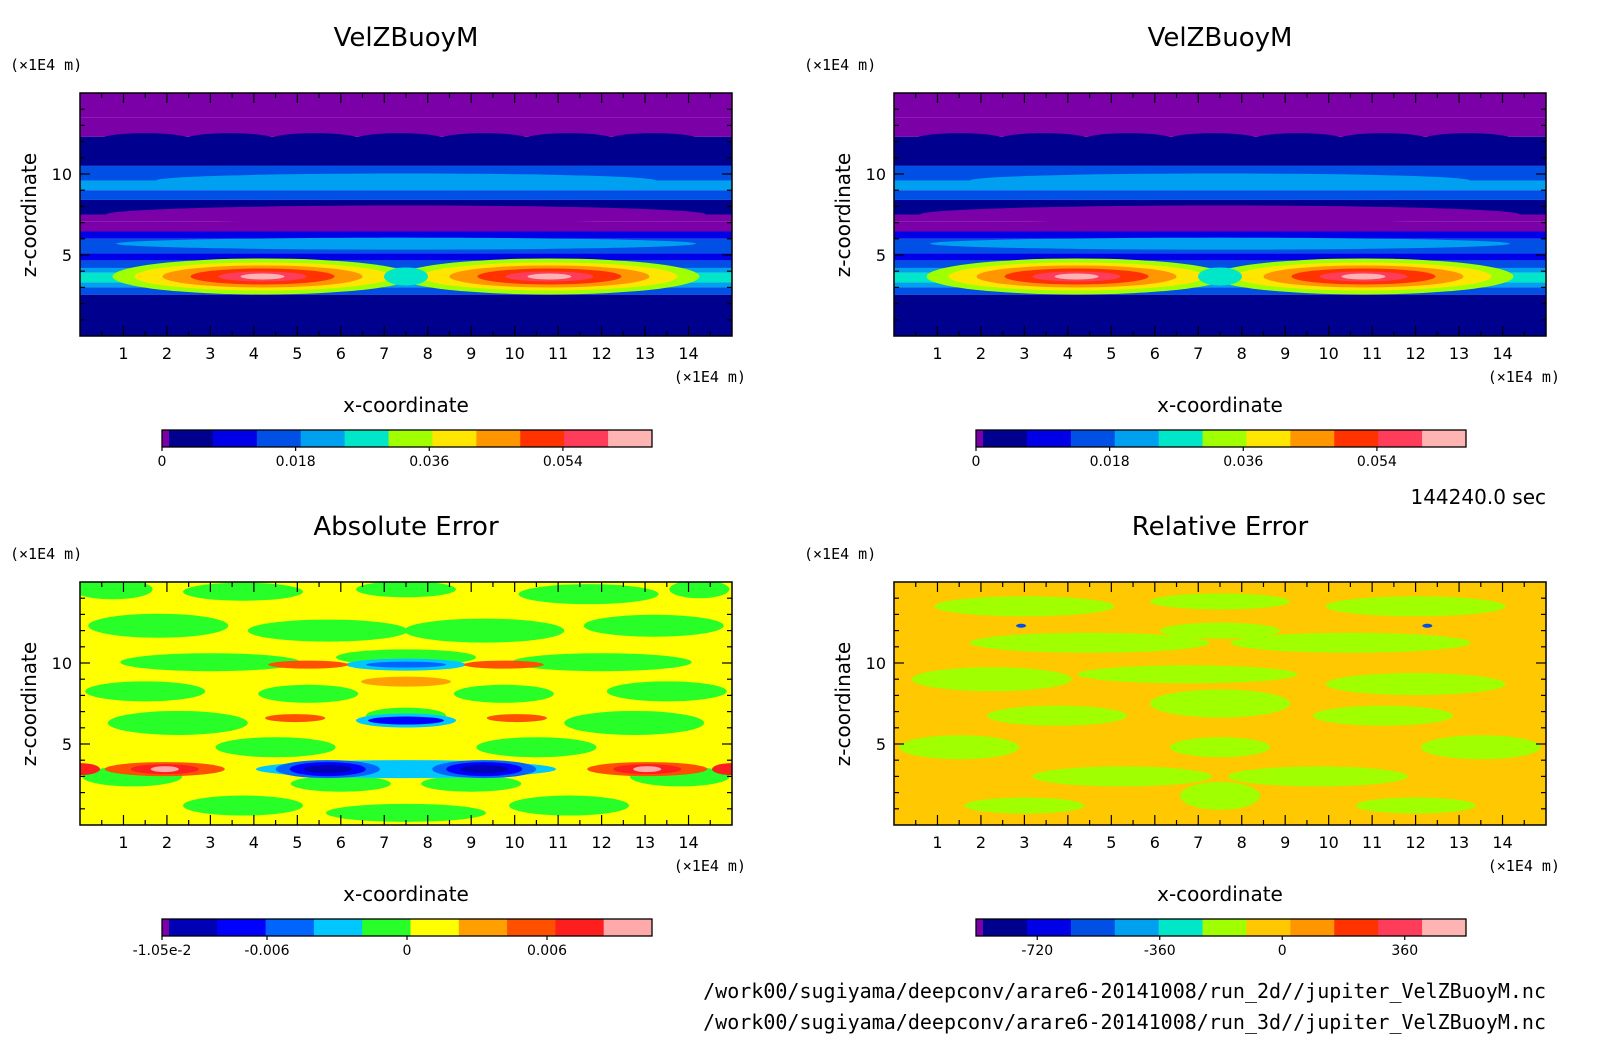 The image size is (1604, 1054). I want to click on x-tick-label: 6, so click(341, 842).